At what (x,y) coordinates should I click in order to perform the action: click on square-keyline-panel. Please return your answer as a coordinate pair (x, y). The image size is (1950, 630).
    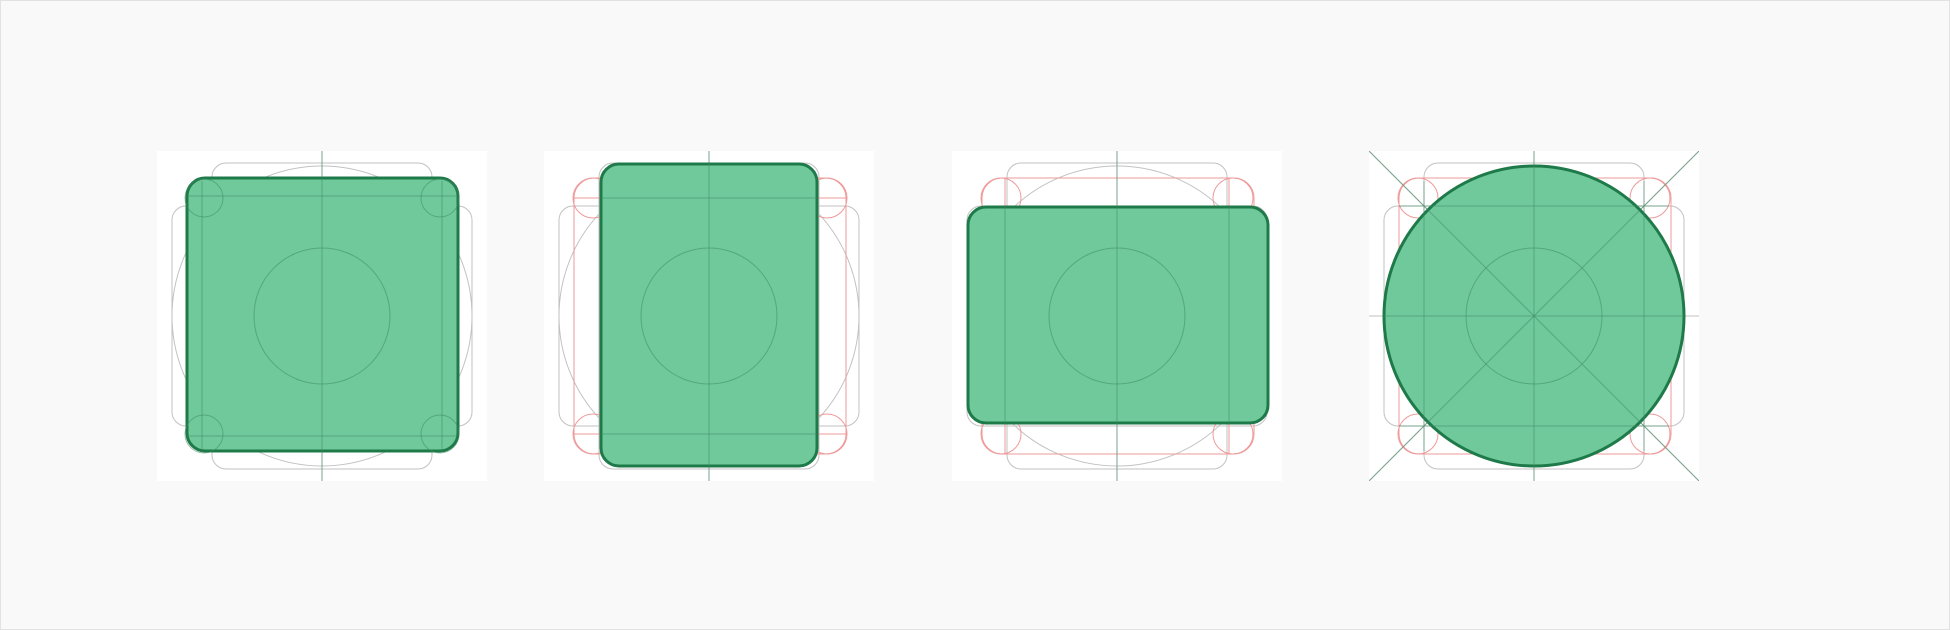
    Looking at the image, I should click on (322, 316).